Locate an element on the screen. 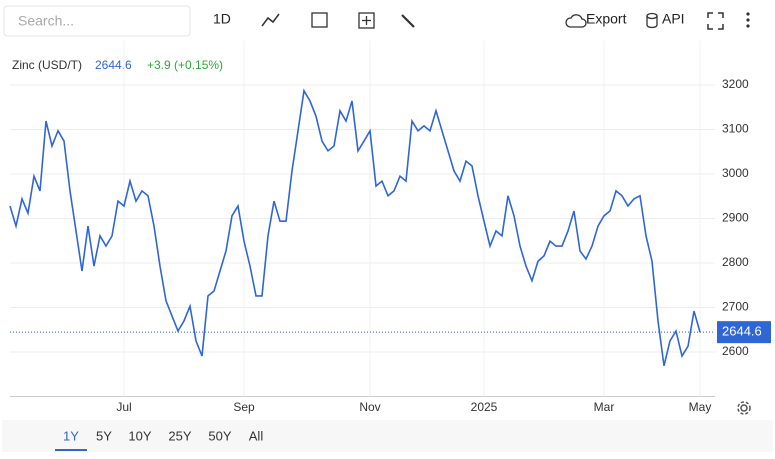 The height and width of the screenshot is (459, 775). range-button: 5Y is located at coordinates (104, 435).